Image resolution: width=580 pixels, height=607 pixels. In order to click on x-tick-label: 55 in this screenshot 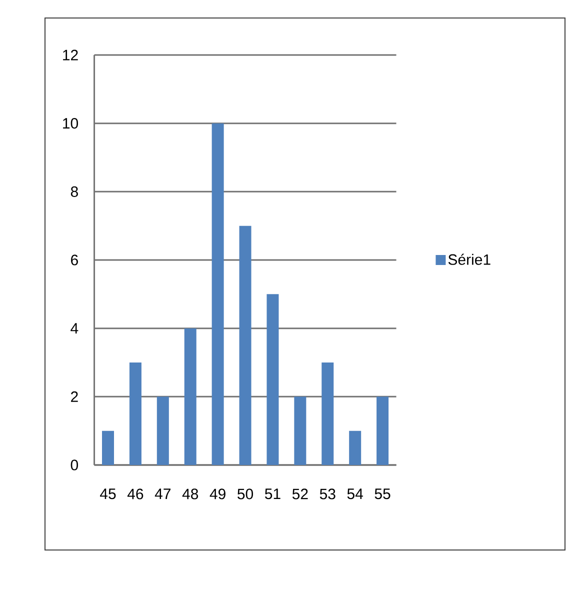, I will do `click(382, 494)`.